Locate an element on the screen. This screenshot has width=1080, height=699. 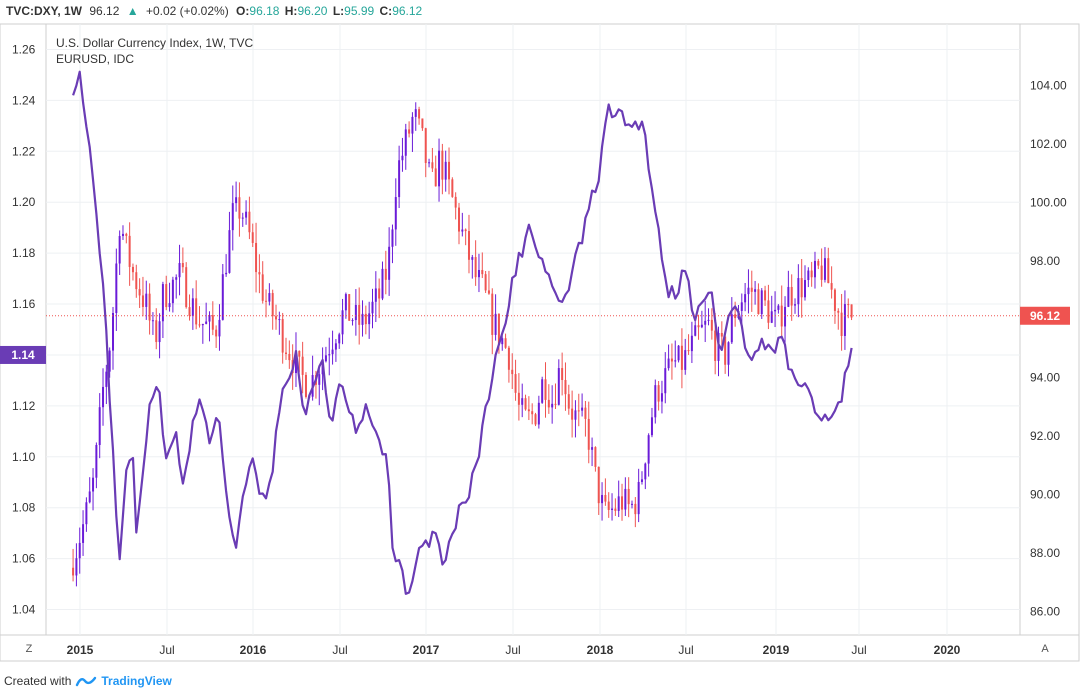
left-tick-label: 1.04 is located at coordinates (24, 610).